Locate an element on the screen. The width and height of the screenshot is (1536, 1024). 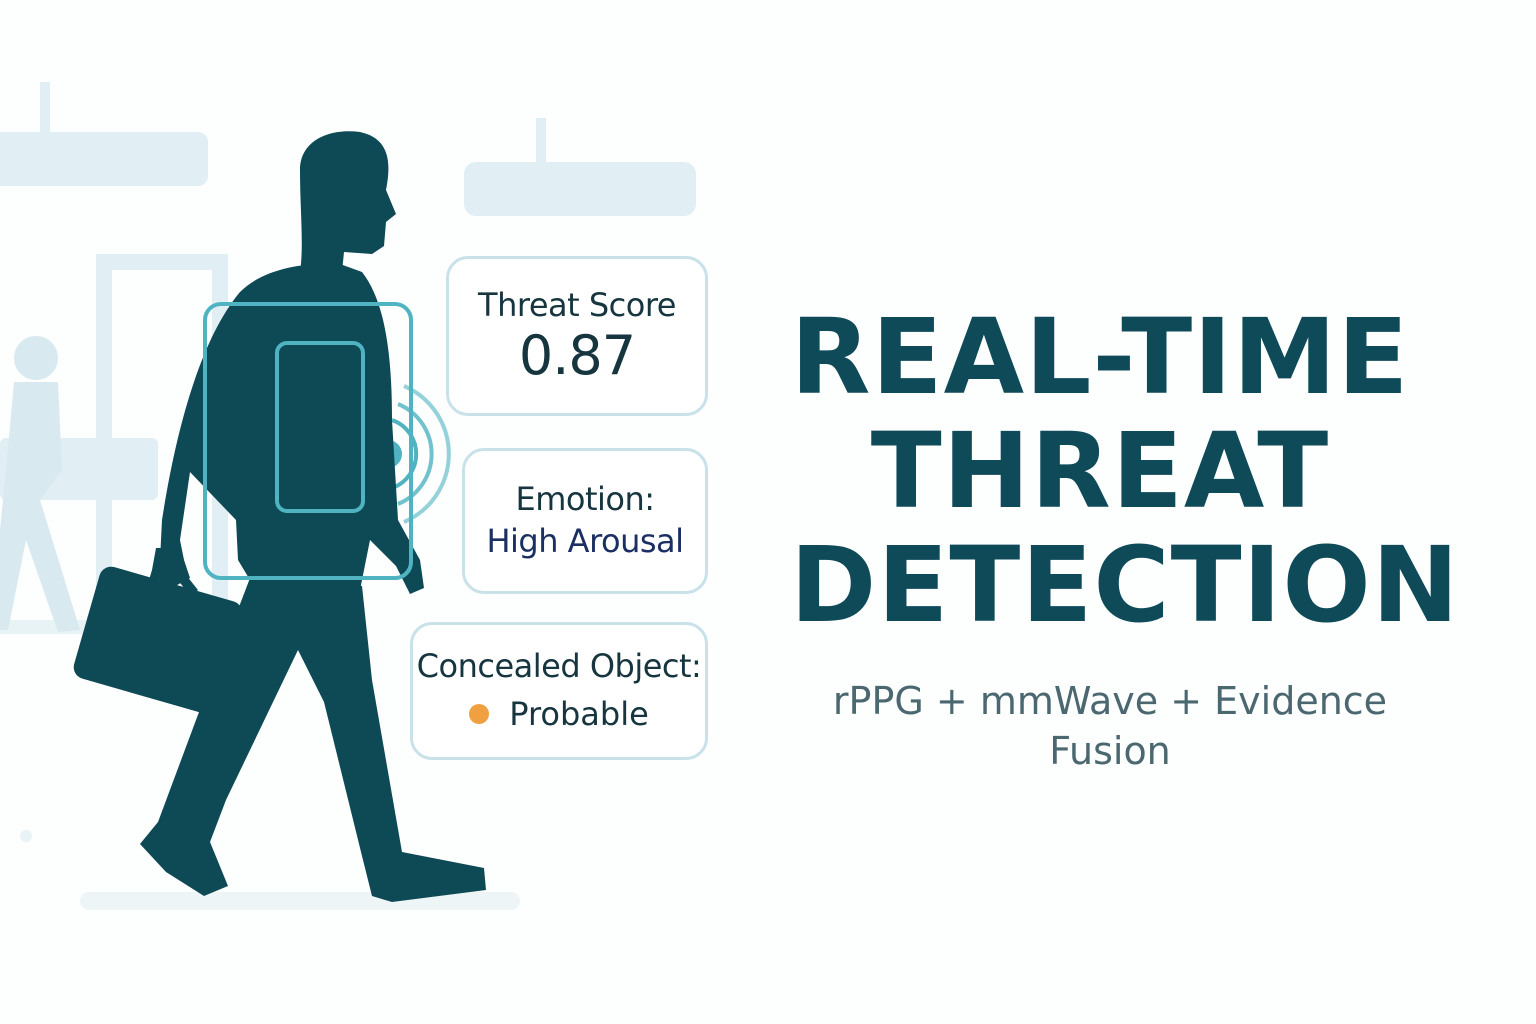
headline-line-2: THREAT is located at coordinates (1100, 471).